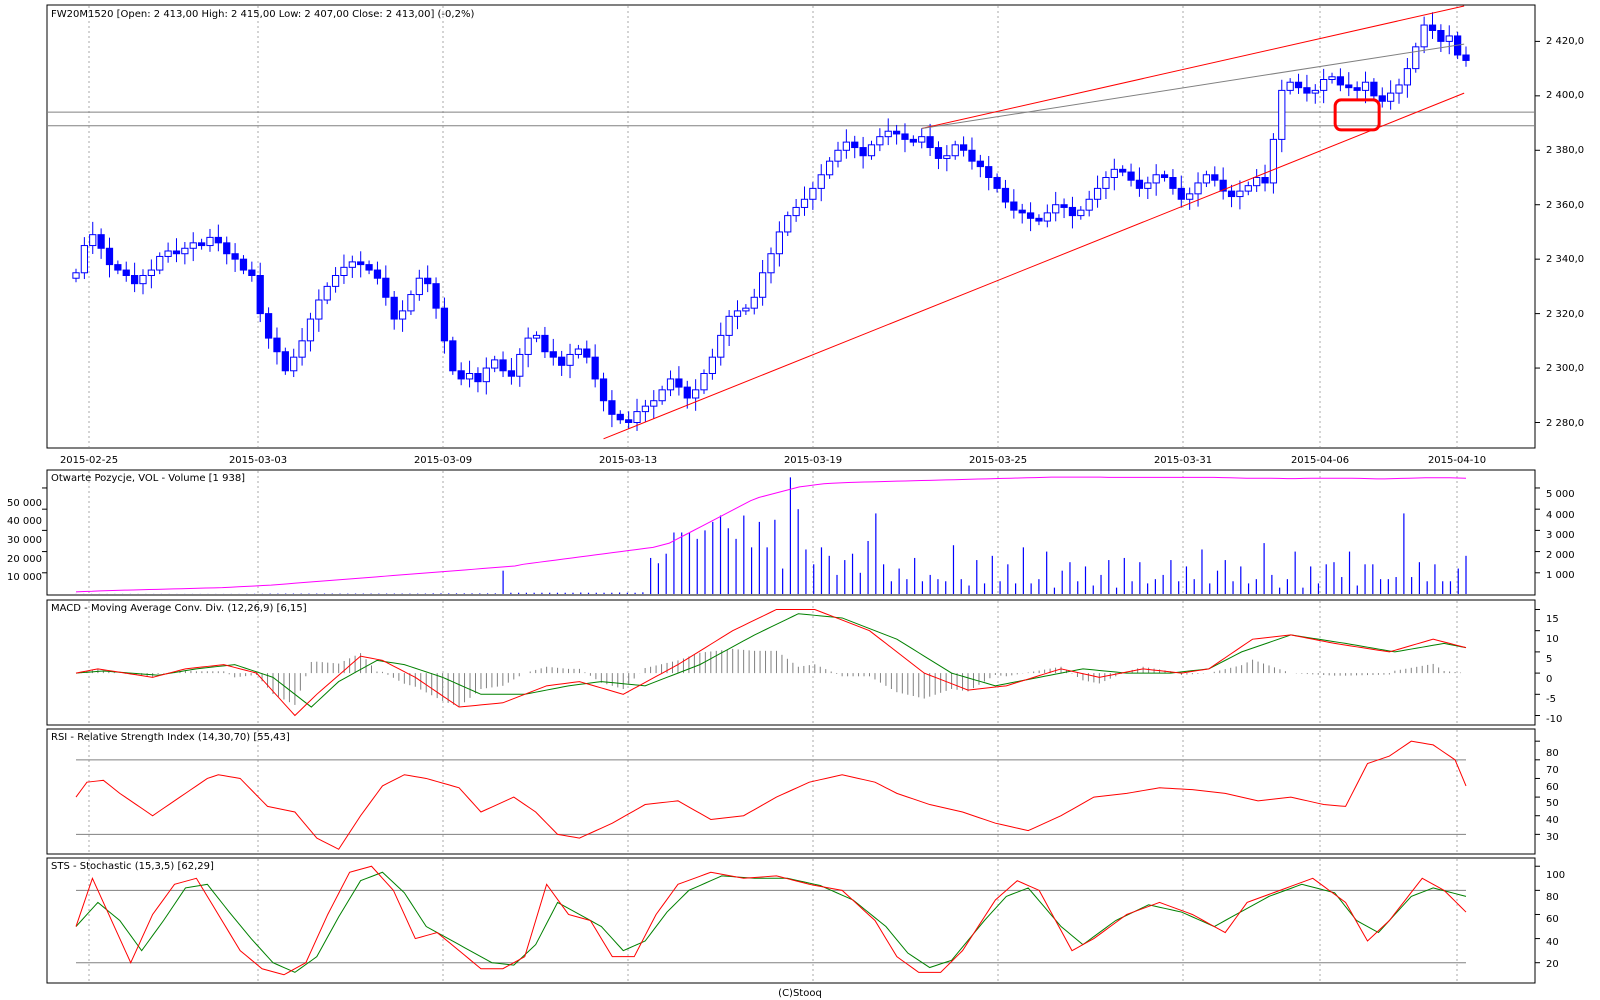 The height and width of the screenshot is (1000, 1600). I want to click on sts-tick-label: 20, so click(1552, 964).